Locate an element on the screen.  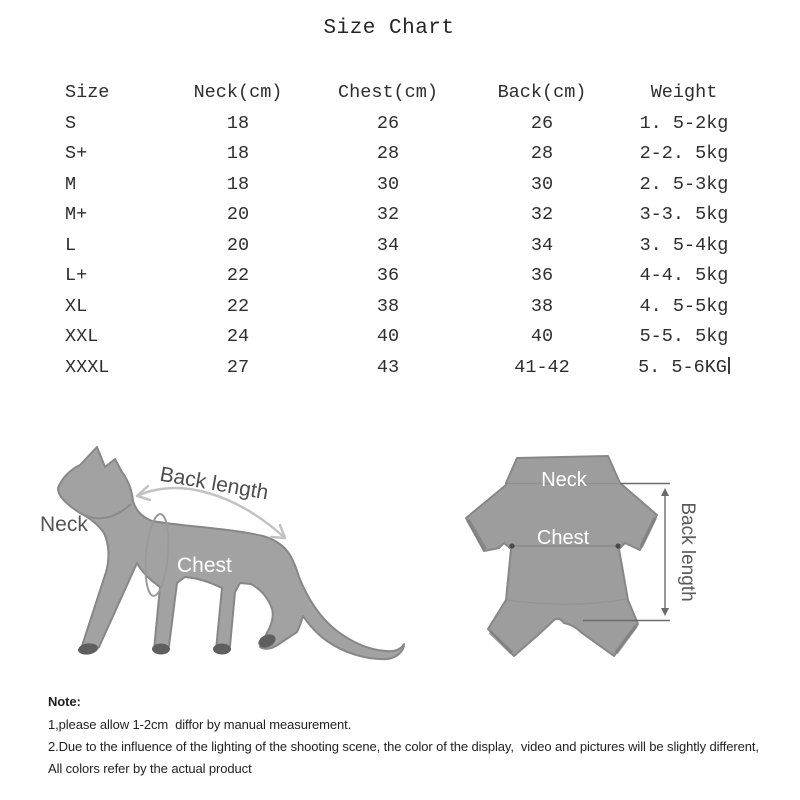
cat-chest-label: Chest is located at coordinates (204, 565).